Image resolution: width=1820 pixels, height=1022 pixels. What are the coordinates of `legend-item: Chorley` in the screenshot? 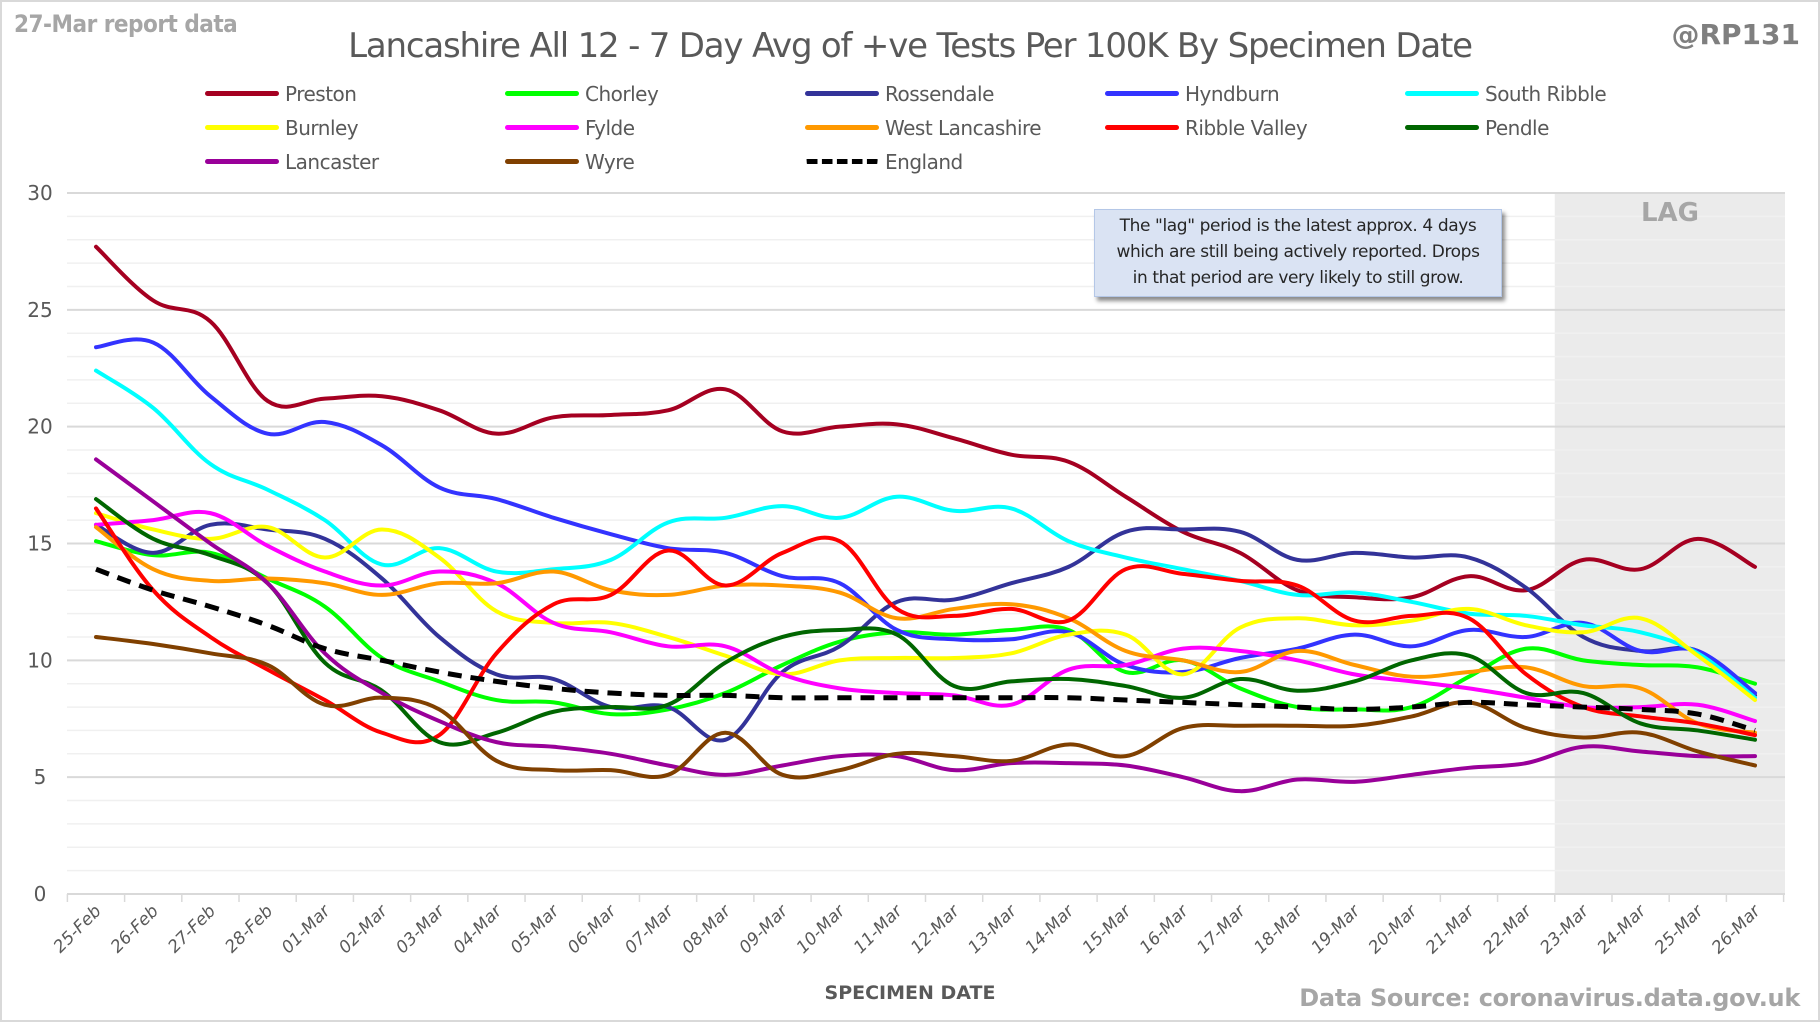 It's located at (655, 93).